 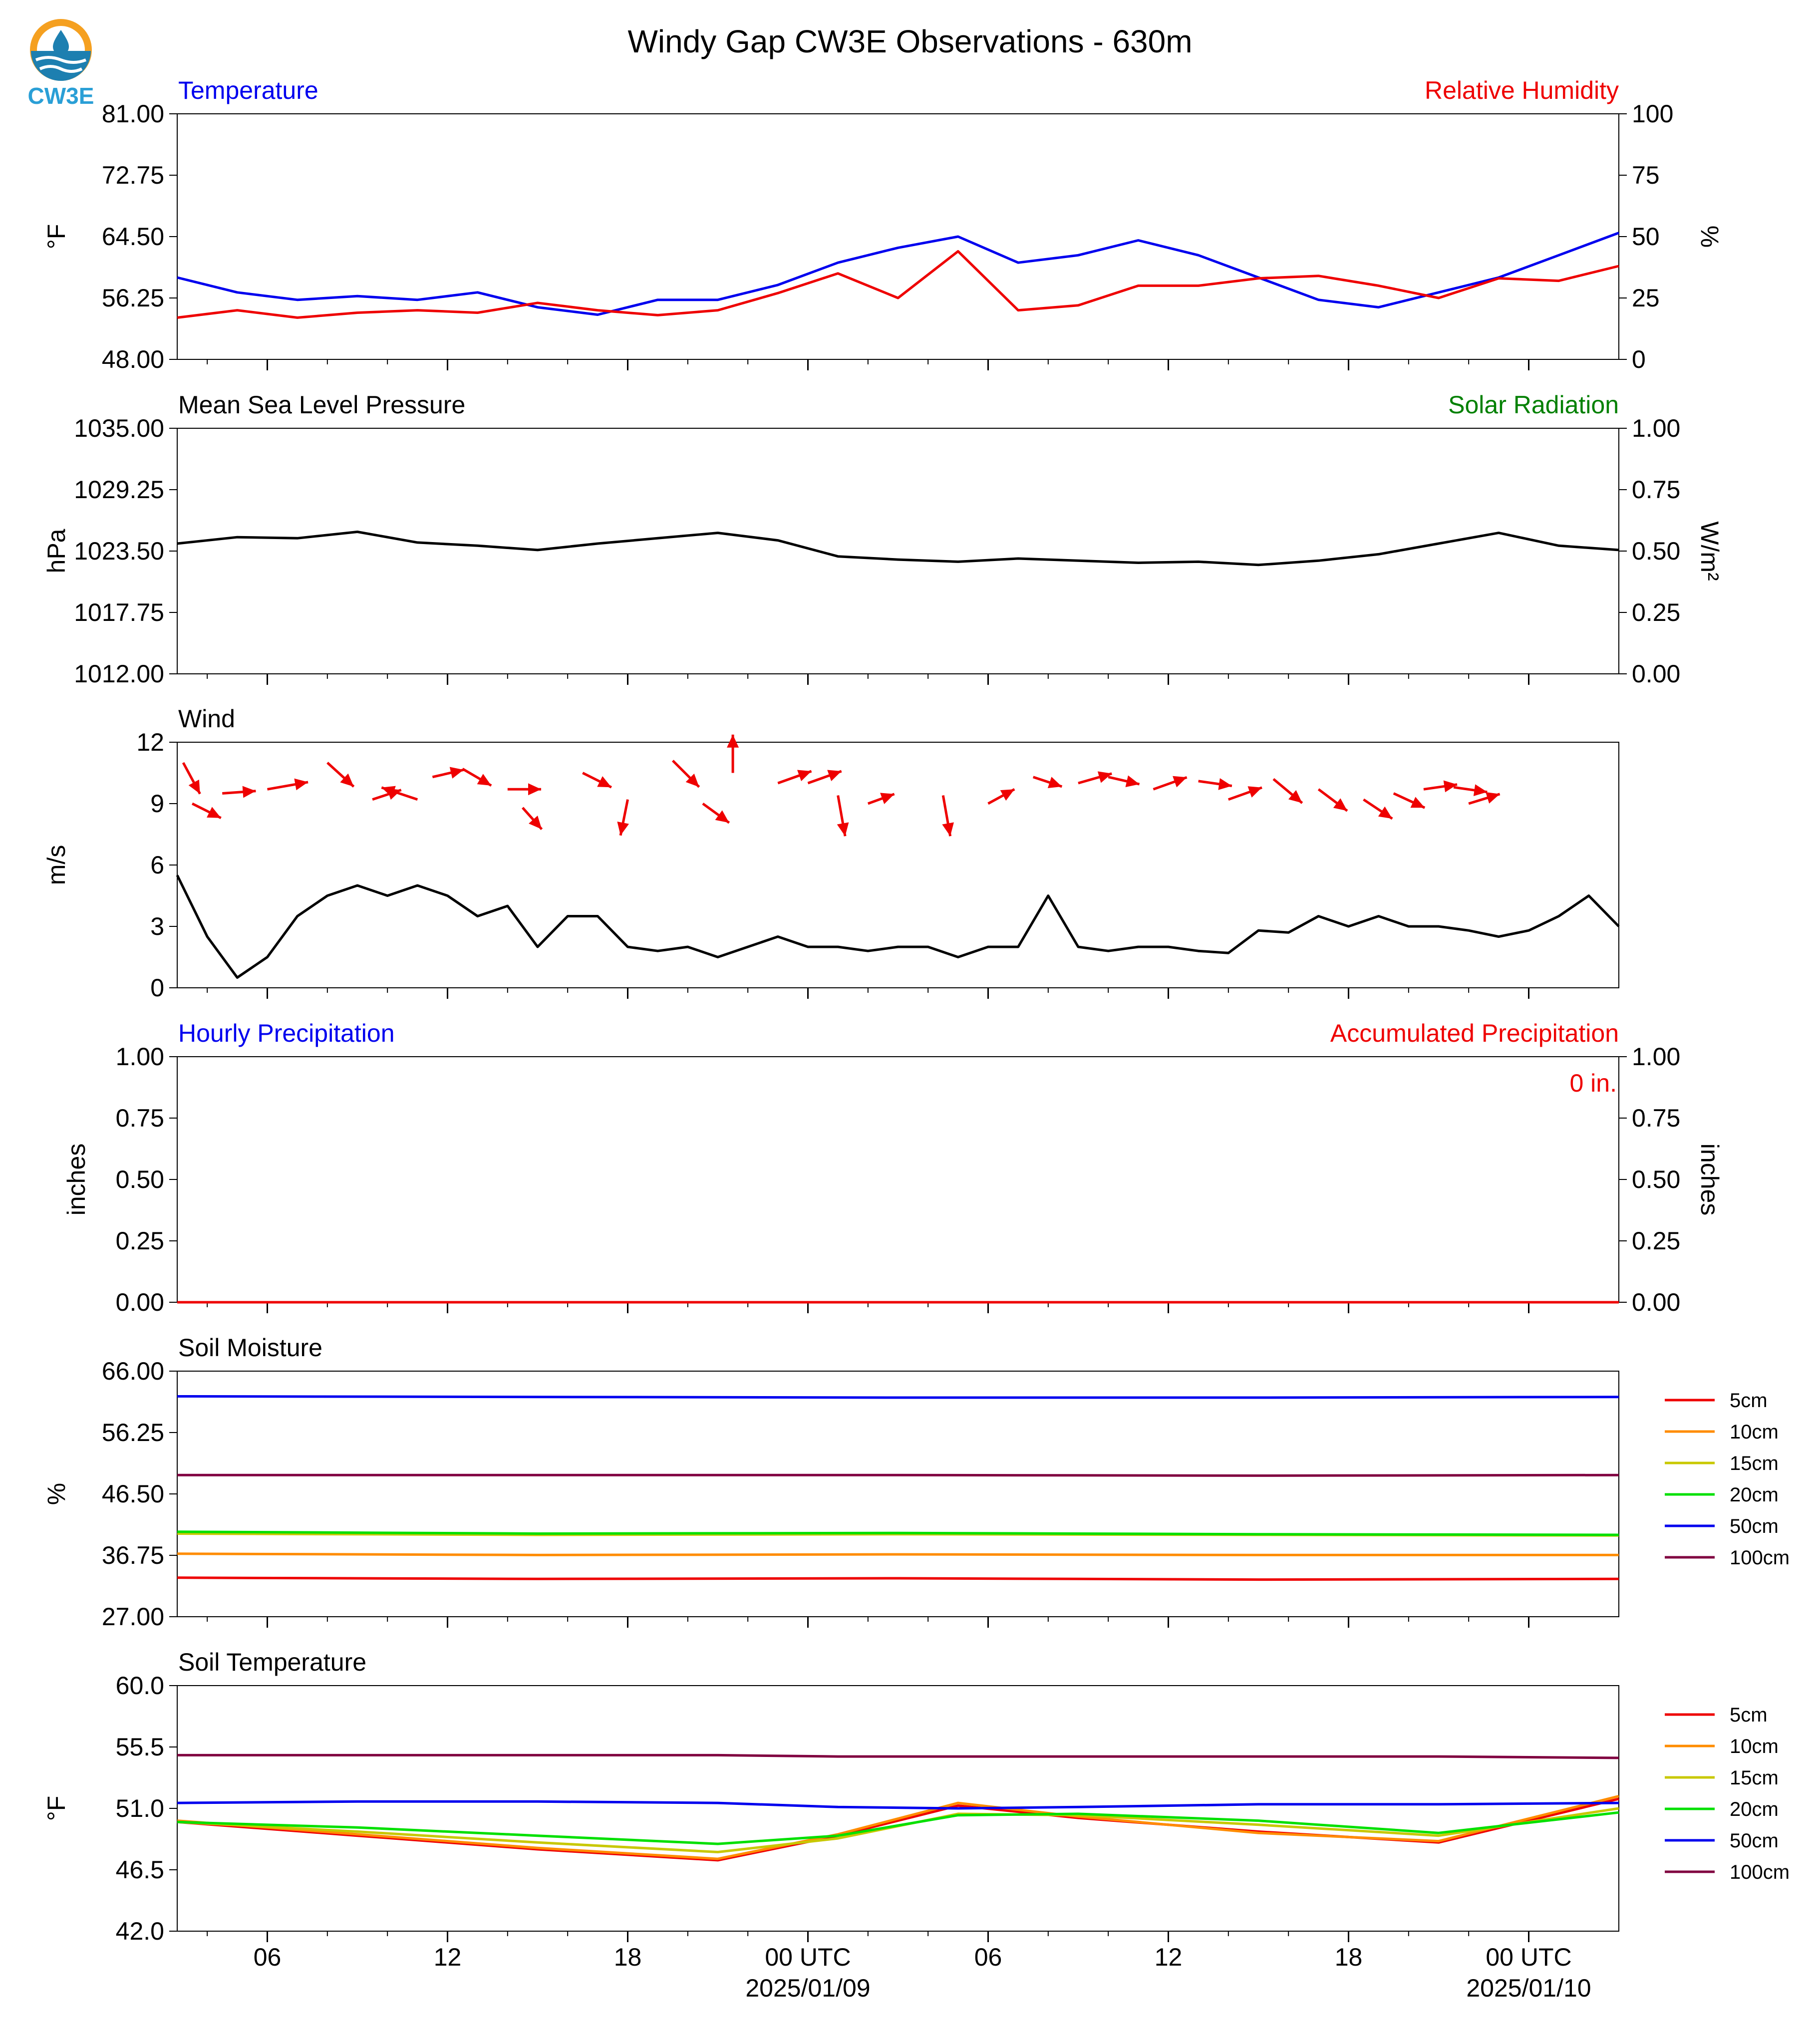 What do you see at coordinates (321, 405) in the screenshot?
I see `panel-title-left: Mean Sea Level Pressure` at bounding box center [321, 405].